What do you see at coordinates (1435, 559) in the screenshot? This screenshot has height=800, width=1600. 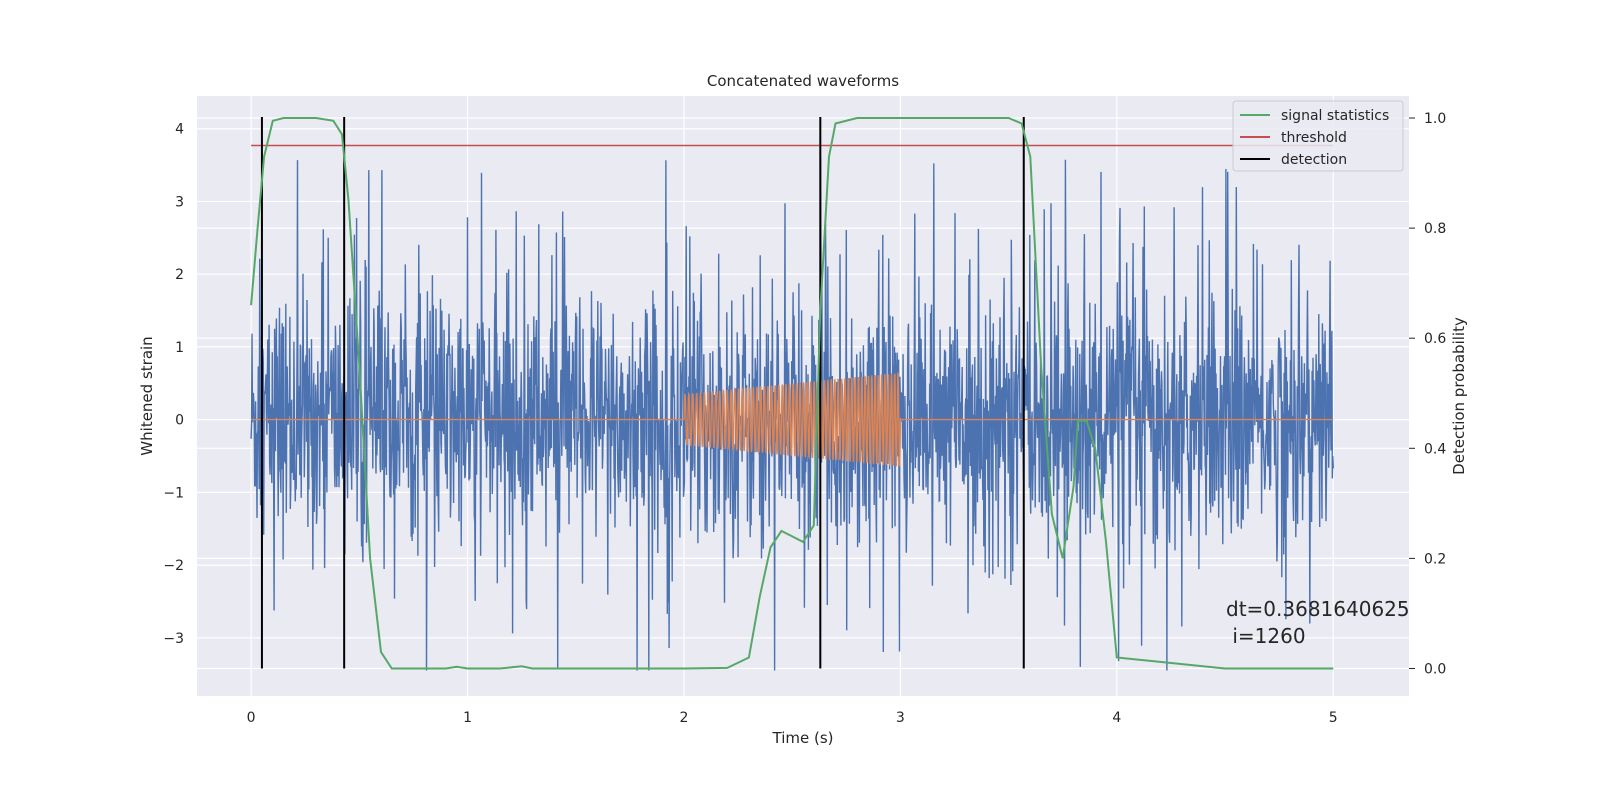 I see `y2-tick-label: 0.2` at bounding box center [1435, 559].